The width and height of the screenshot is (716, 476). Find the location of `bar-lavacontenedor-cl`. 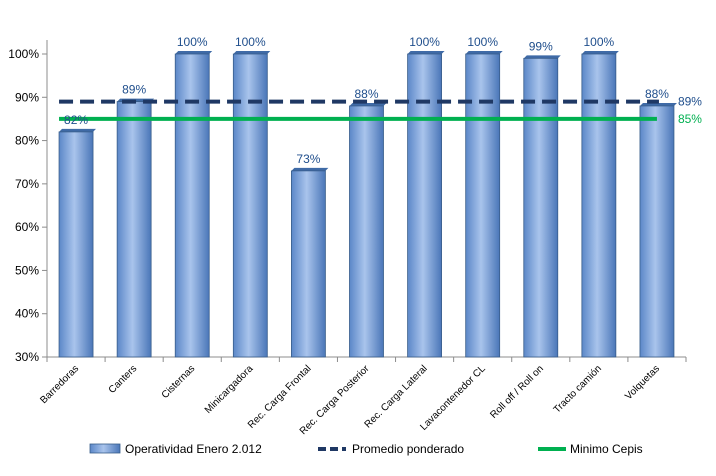

bar-lavacontenedor-cl is located at coordinates (483, 205).